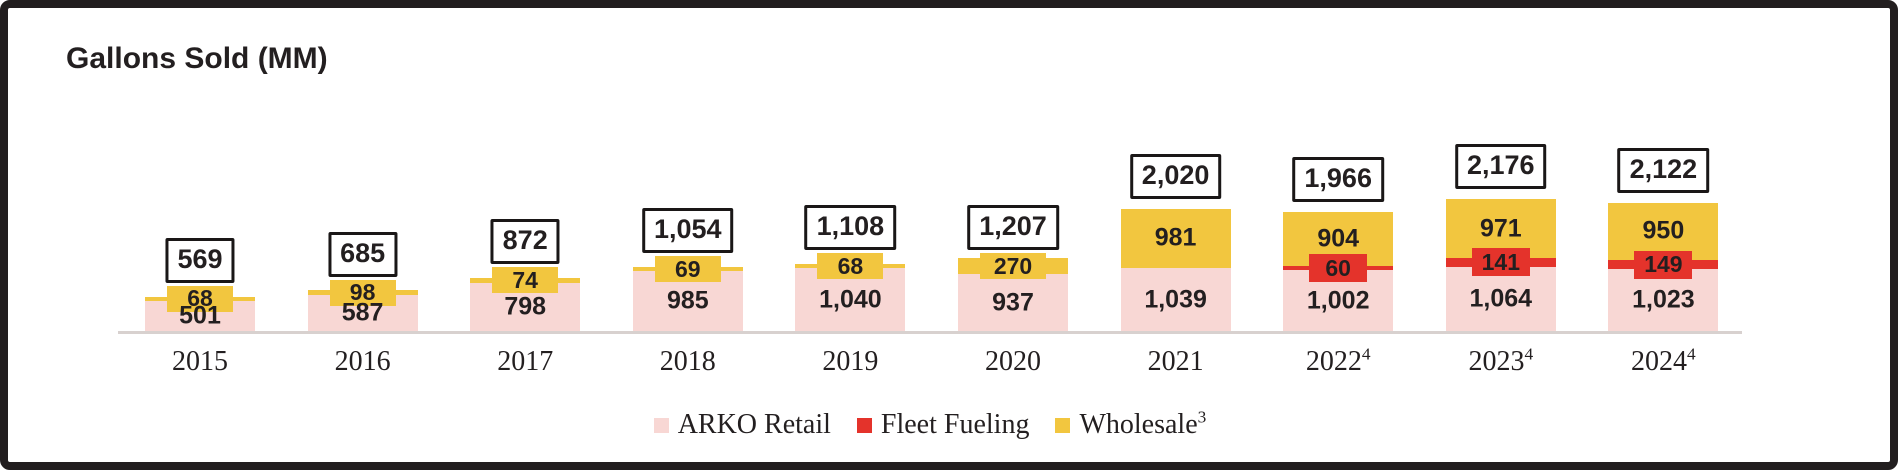 The image size is (1898, 470). Describe the element at coordinates (955, 424) in the screenshot. I see `legend-label: Fleet Fueling` at that location.